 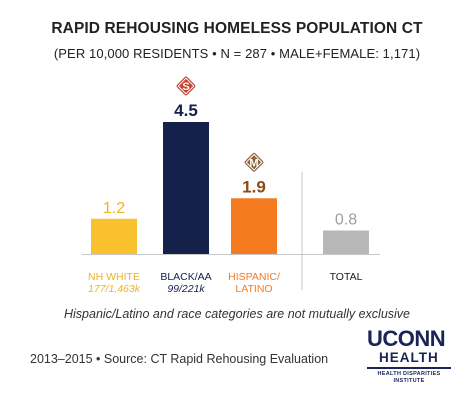 What do you see at coordinates (186, 110) in the screenshot?
I see `value-label-black-aa: 4.5` at bounding box center [186, 110].